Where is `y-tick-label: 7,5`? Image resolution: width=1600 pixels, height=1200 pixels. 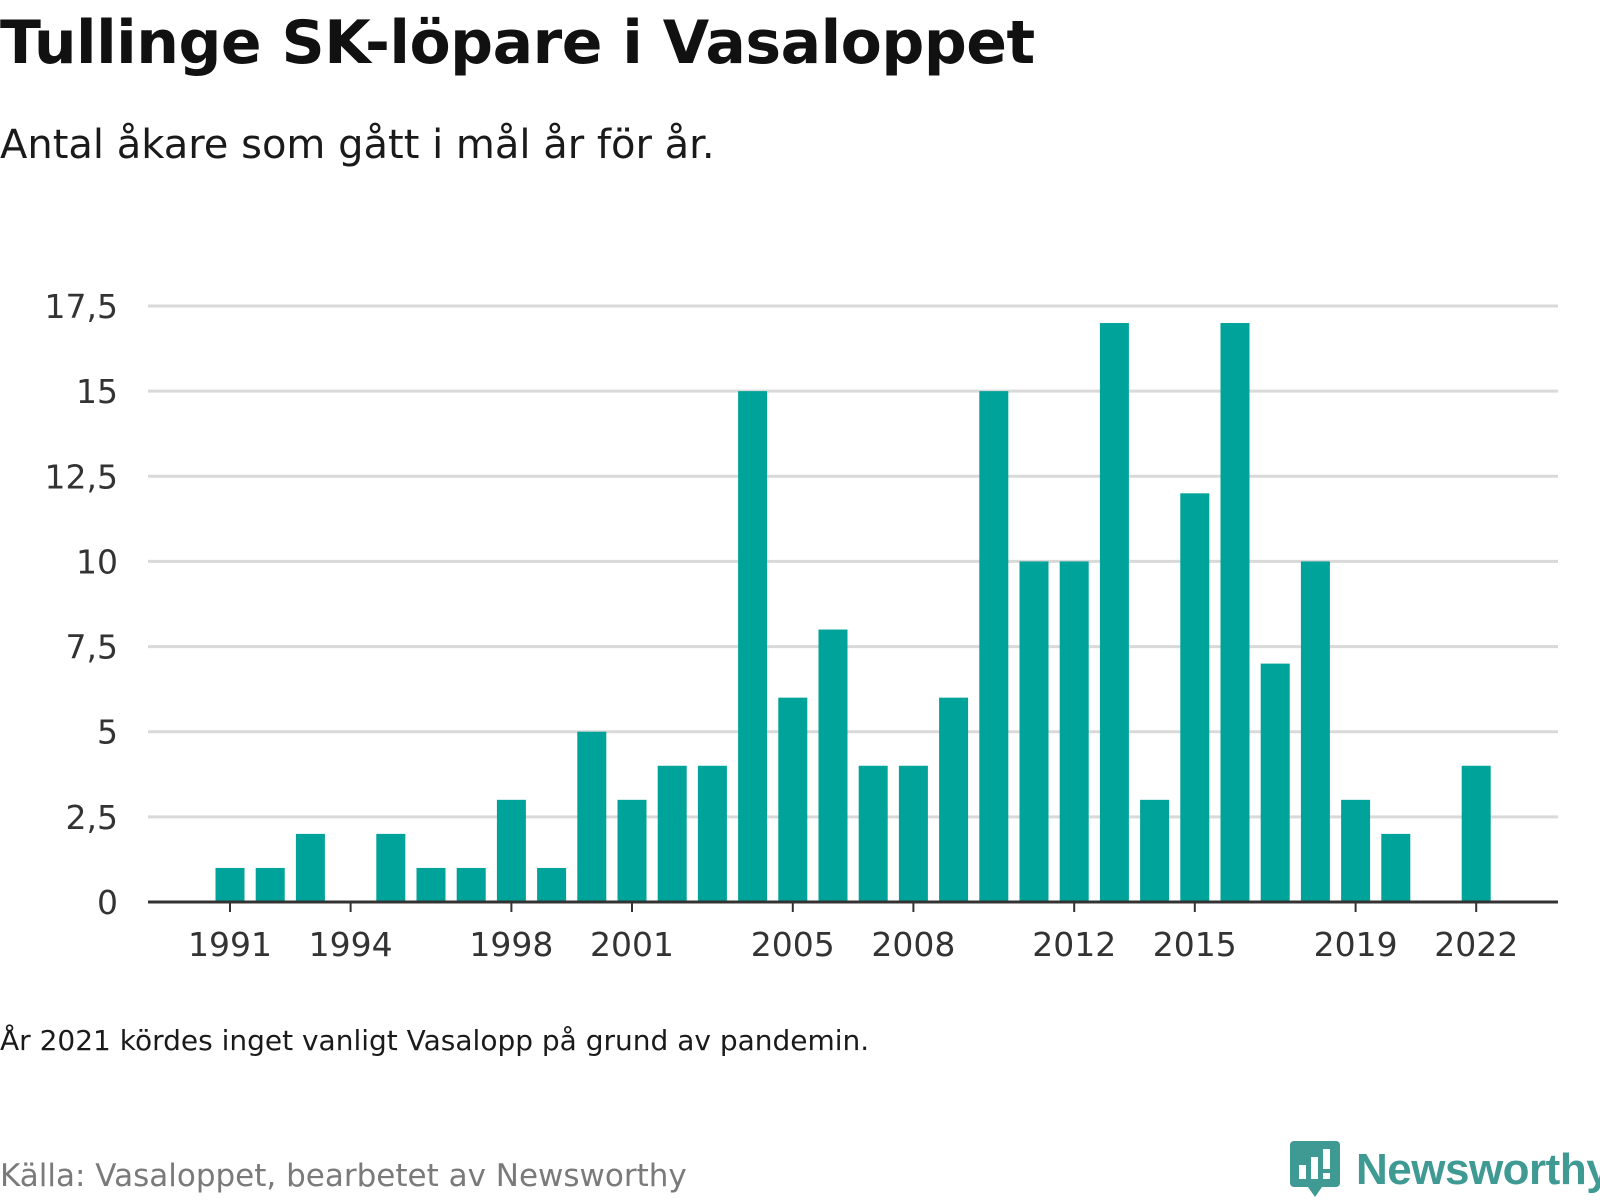
y-tick-label: 7,5 is located at coordinates (92, 647).